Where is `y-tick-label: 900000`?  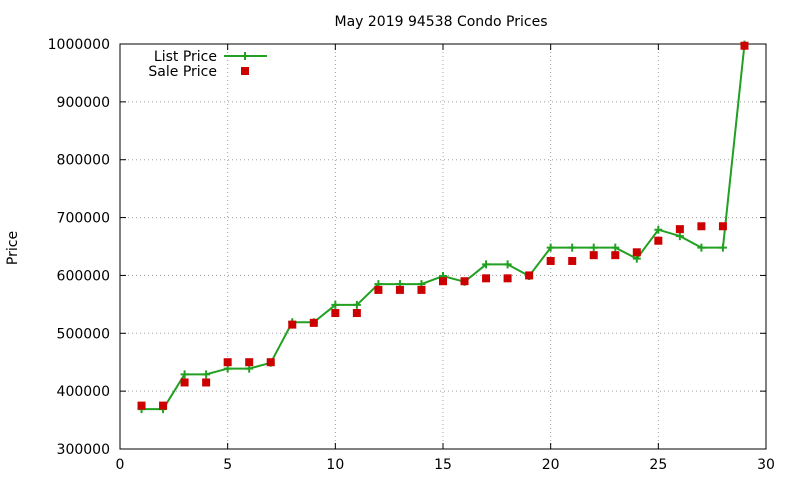 y-tick-label: 900000 is located at coordinates (83, 103).